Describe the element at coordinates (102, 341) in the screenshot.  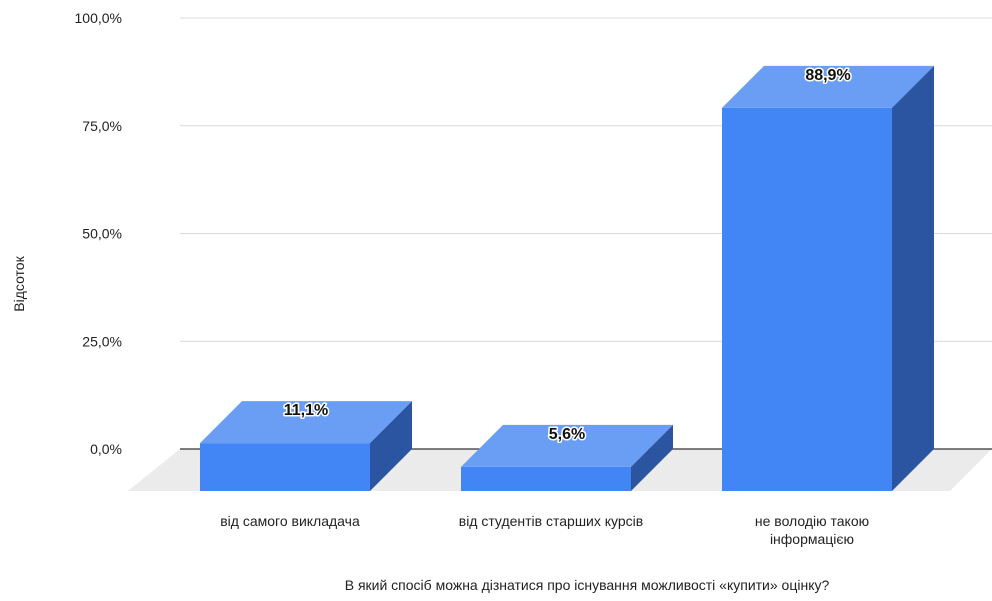
I see `y-tick-label: 25,0%` at that location.